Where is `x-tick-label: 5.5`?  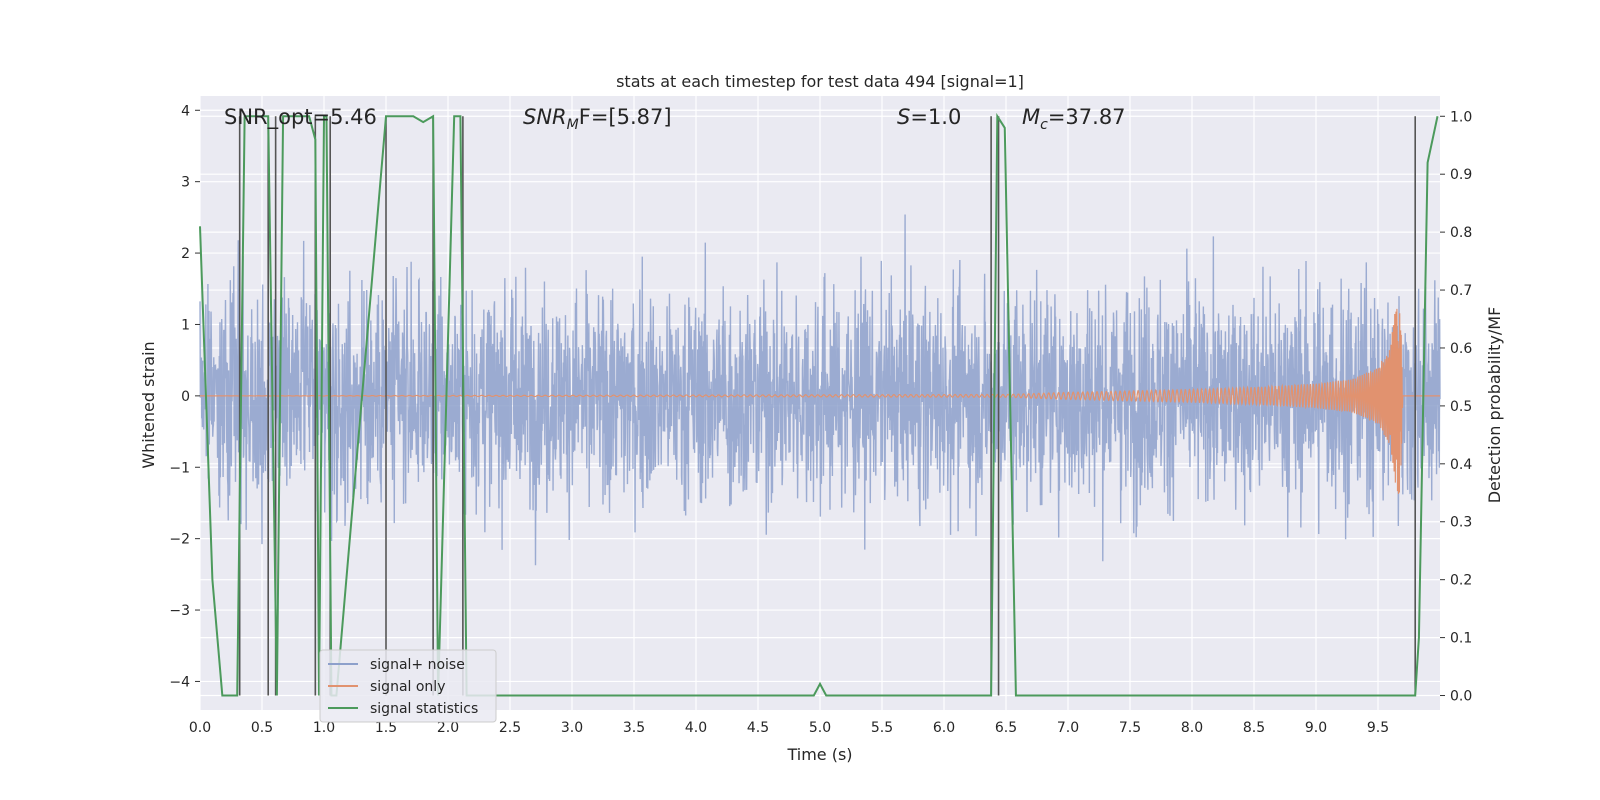 x-tick-label: 5.5 is located at coordinates (882, 728).